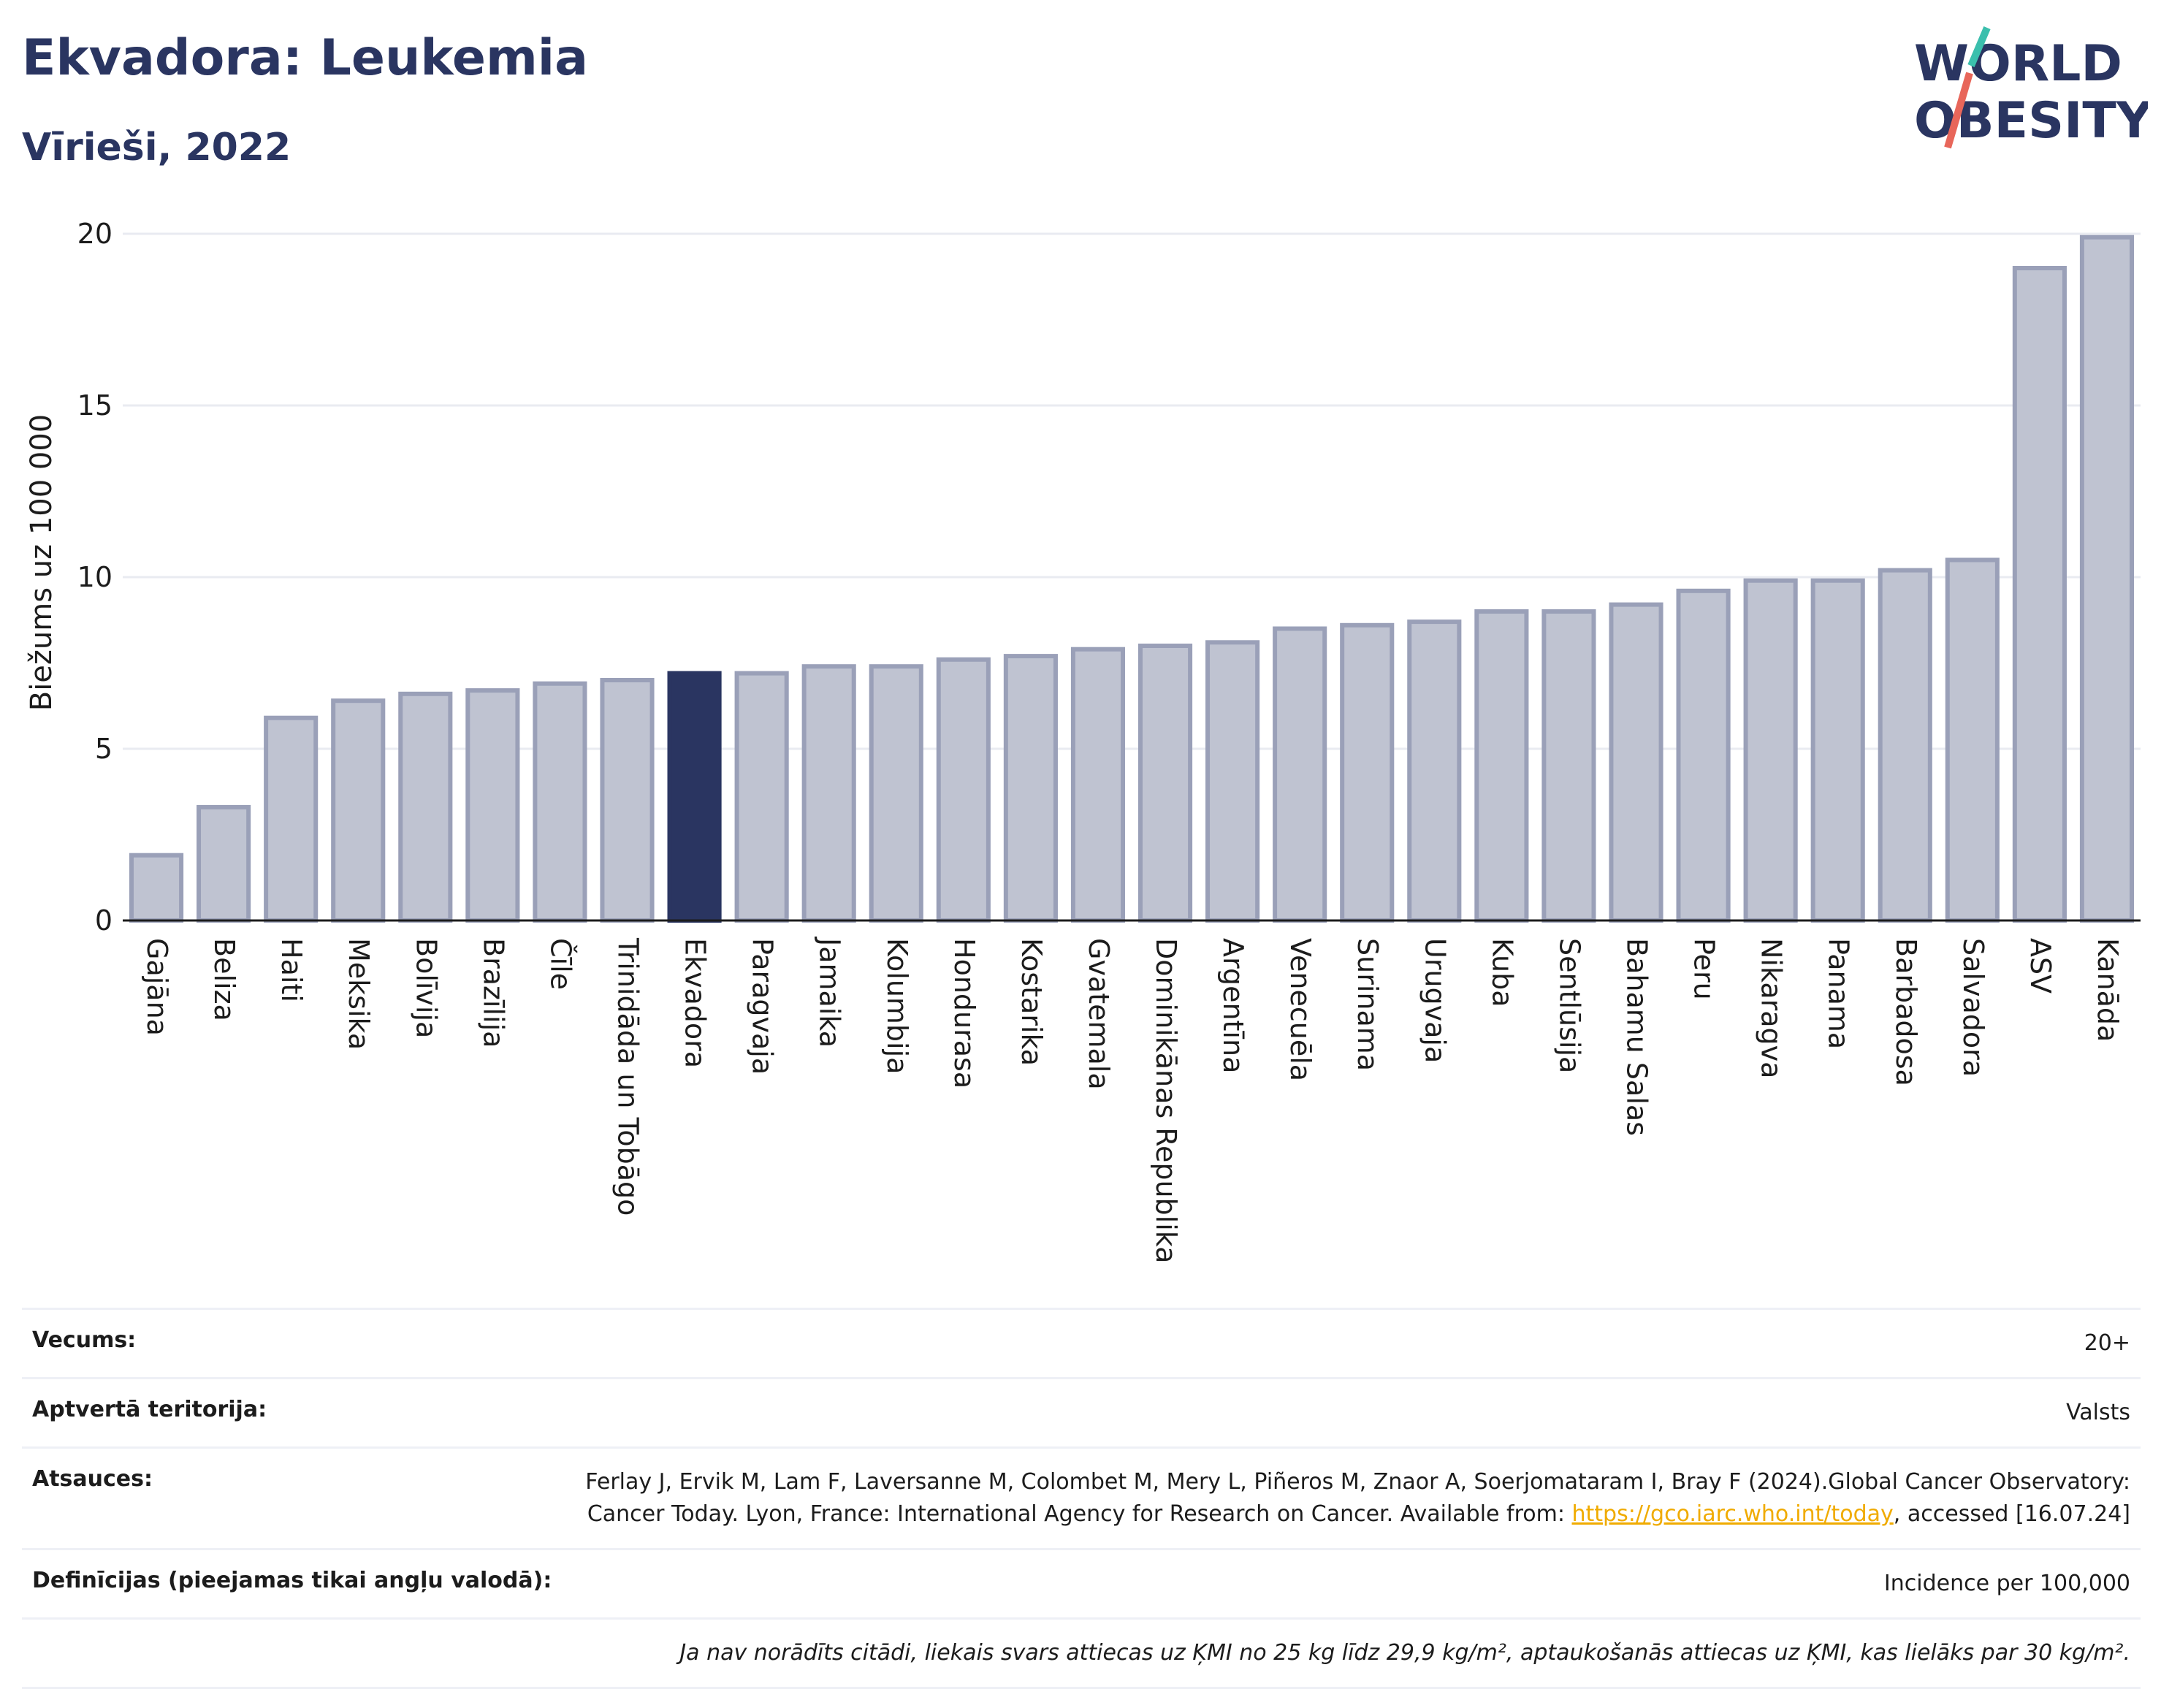  Describe the element at coordinates (104, 749) in the screenshot. I see `y-tick-label: 5` at that location.